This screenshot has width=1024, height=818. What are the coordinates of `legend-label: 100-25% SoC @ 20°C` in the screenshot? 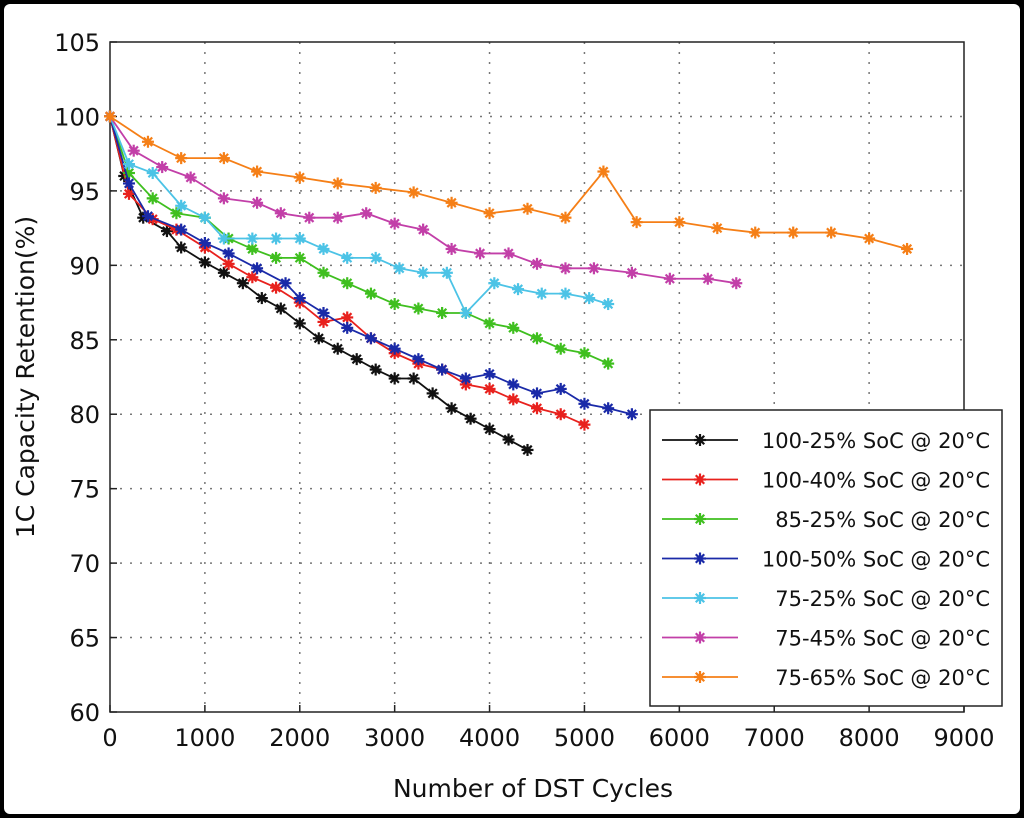 It's located at (876, 441).